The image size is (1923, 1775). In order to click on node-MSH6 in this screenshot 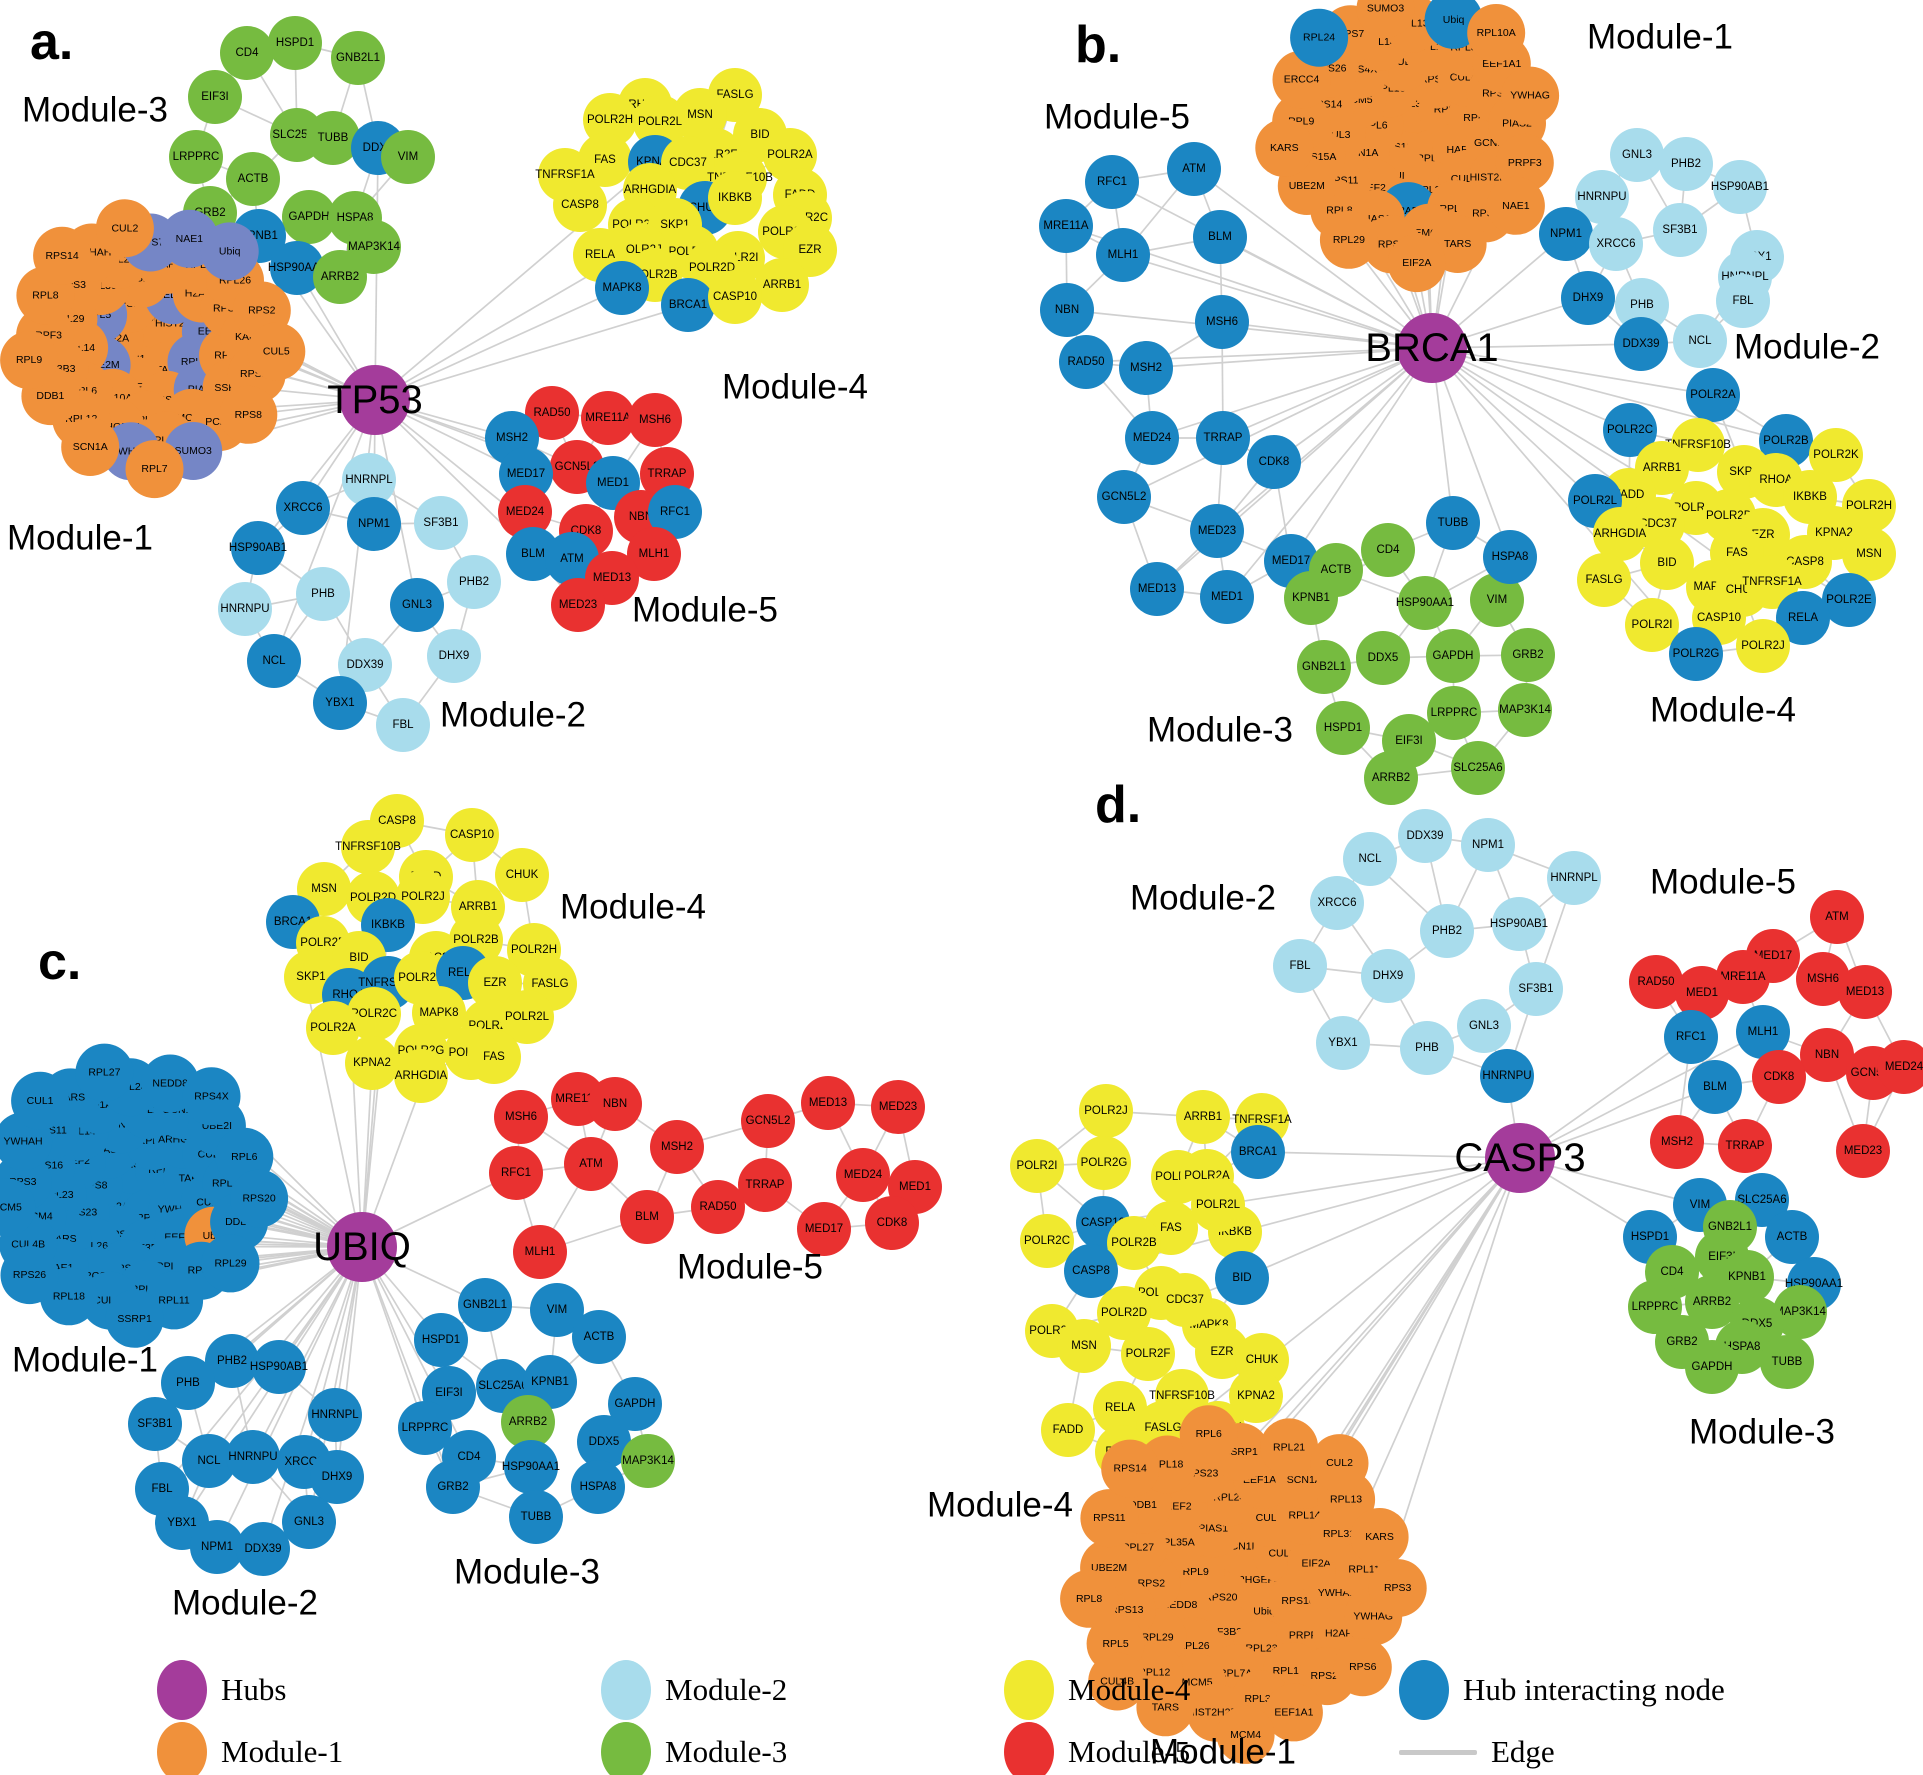, I will do `click(1222, 322)`.